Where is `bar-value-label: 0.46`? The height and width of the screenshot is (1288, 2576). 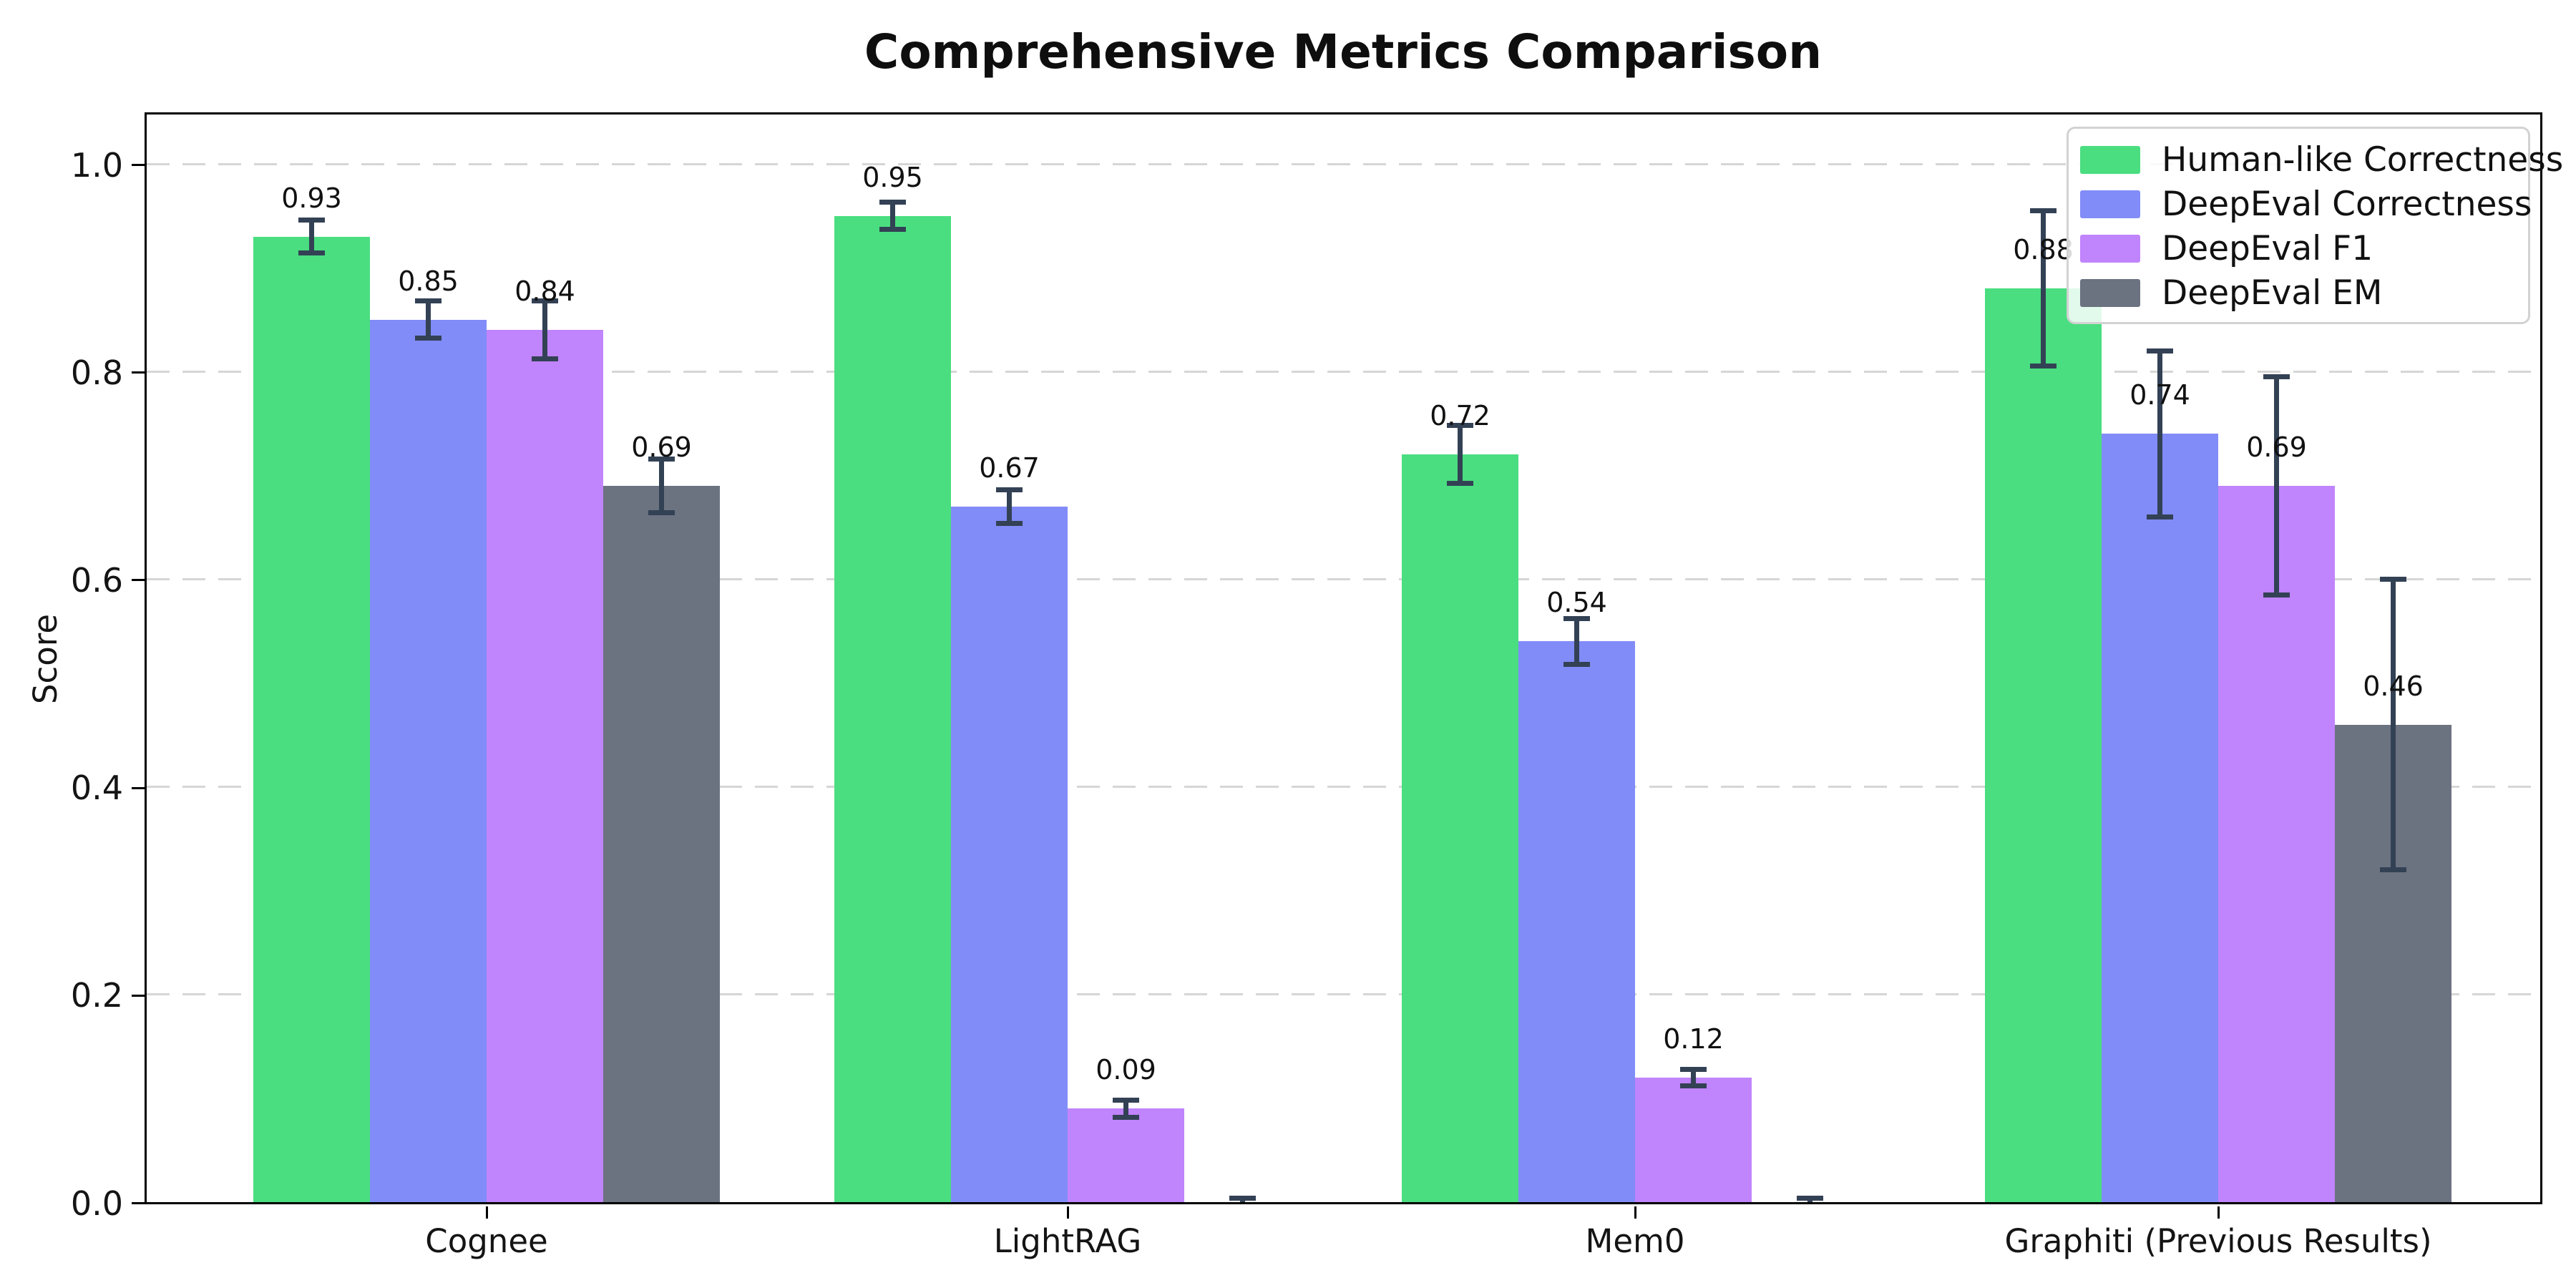 bar-value-label: 0.46 is located at coordinates (2393, 686).